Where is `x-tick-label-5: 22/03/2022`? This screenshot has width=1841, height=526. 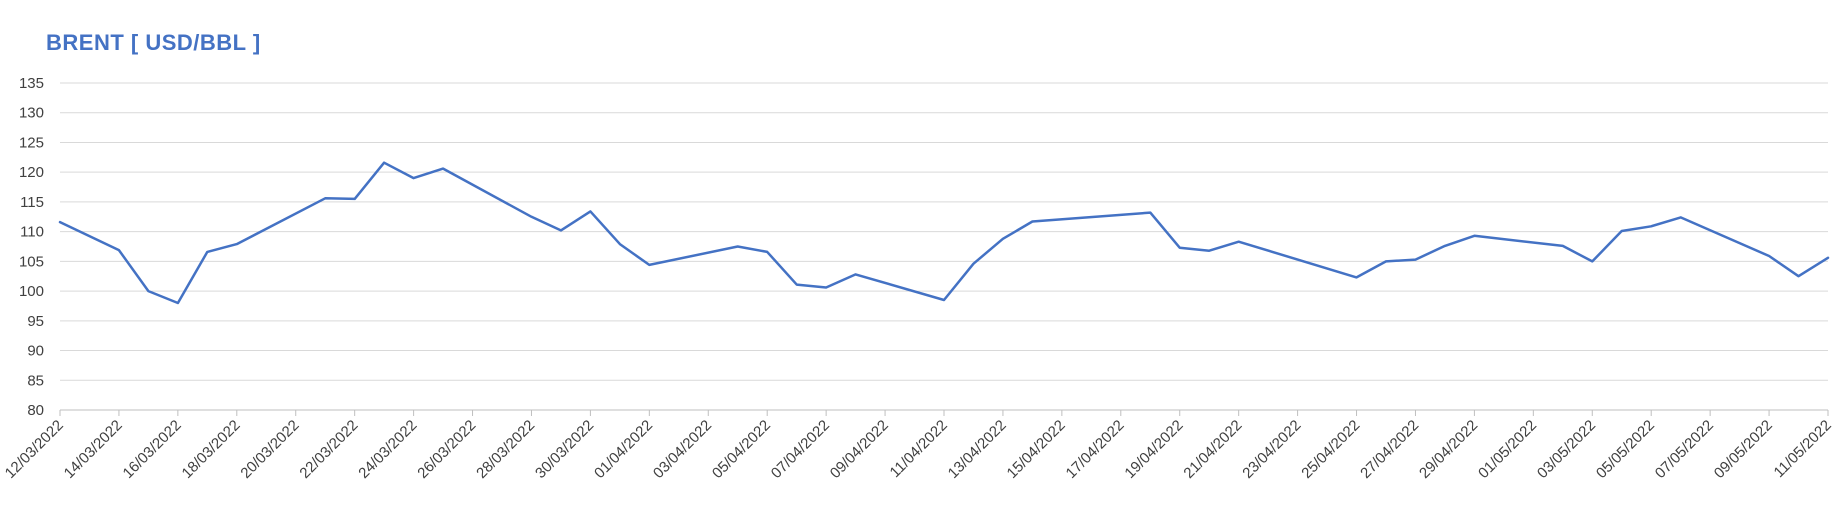 x-tick-label-5: 22/03/2022 is located at coordinates (328, 449).